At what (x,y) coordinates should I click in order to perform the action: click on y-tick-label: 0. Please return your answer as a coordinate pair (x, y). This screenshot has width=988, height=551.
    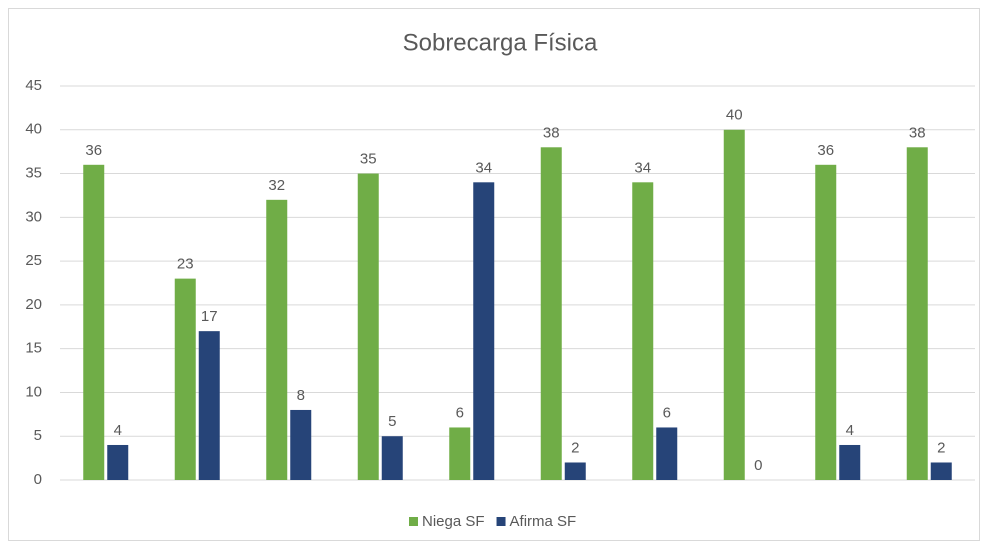
    Looking at the image, I should click on (38, 479).